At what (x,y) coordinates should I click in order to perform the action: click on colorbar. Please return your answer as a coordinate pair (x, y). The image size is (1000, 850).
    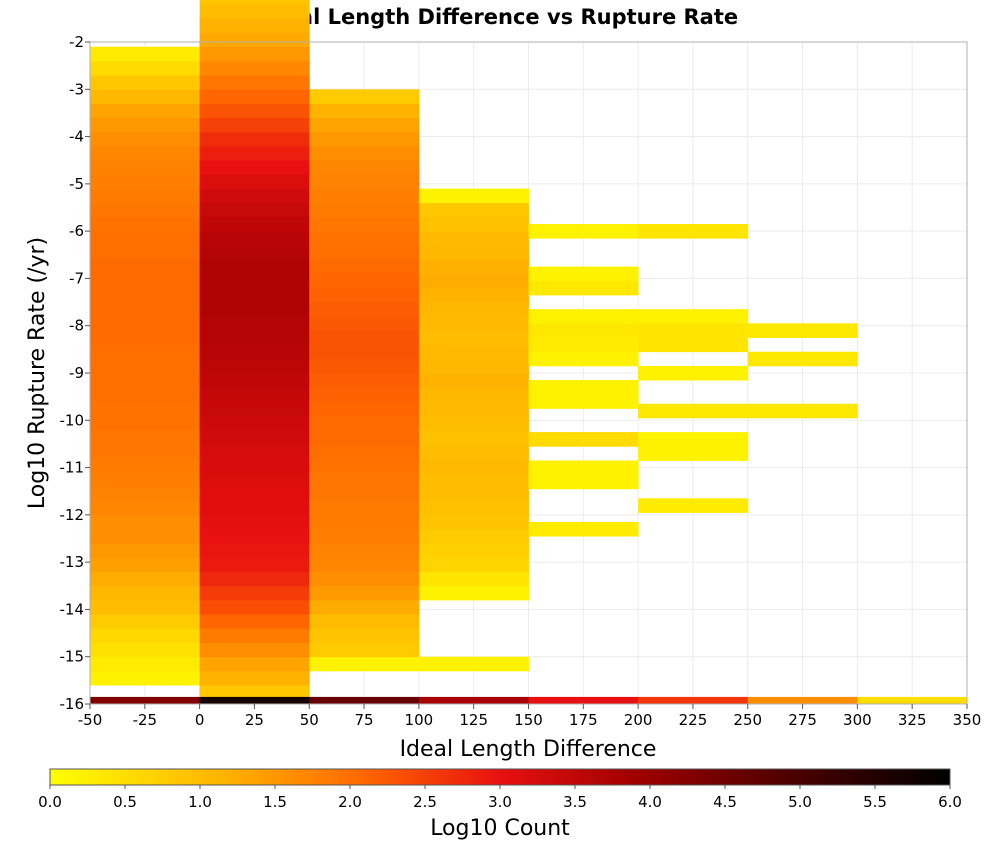
    Looking at the image, I should click on (500, 777).